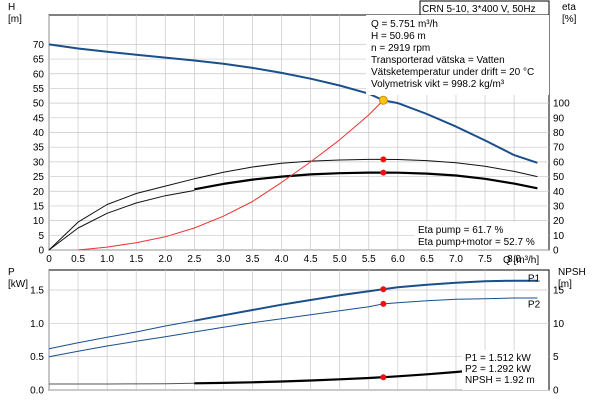  Describe the element at coordinates (37, 391) in the screenshot. I see `p-tick-label: 0.0` at that location.